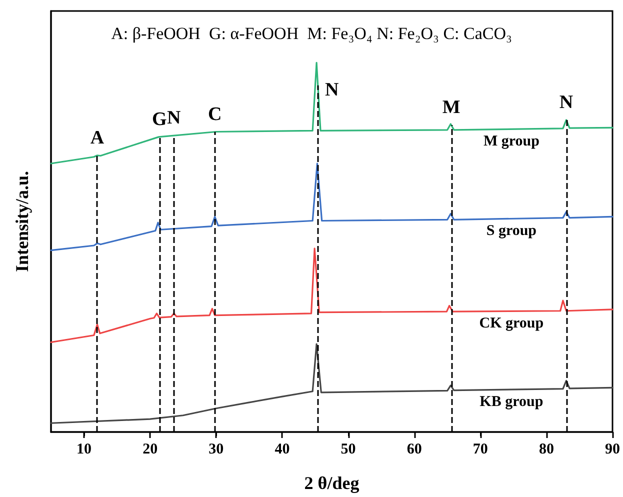 Image resolution: width=623 pixels, height=497 pixels. Describe the element at coordinates (84, 450) in the screenshot. I see `x-tick-label: 10` at that location.